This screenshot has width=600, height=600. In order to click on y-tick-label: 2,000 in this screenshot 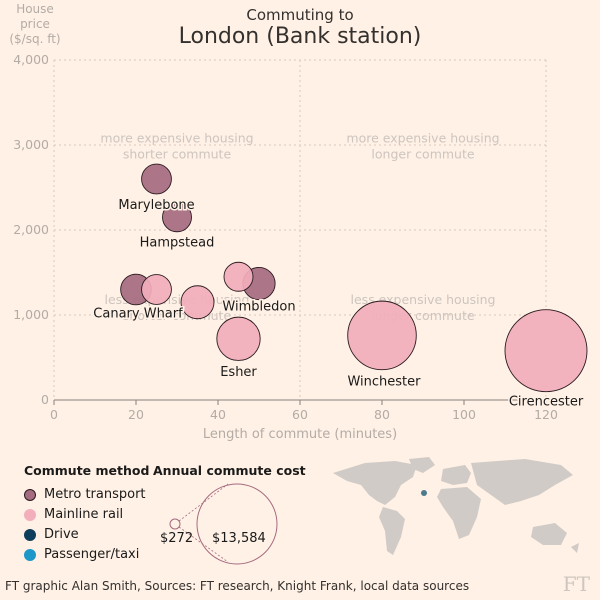, I will do `click(31, 229)`.